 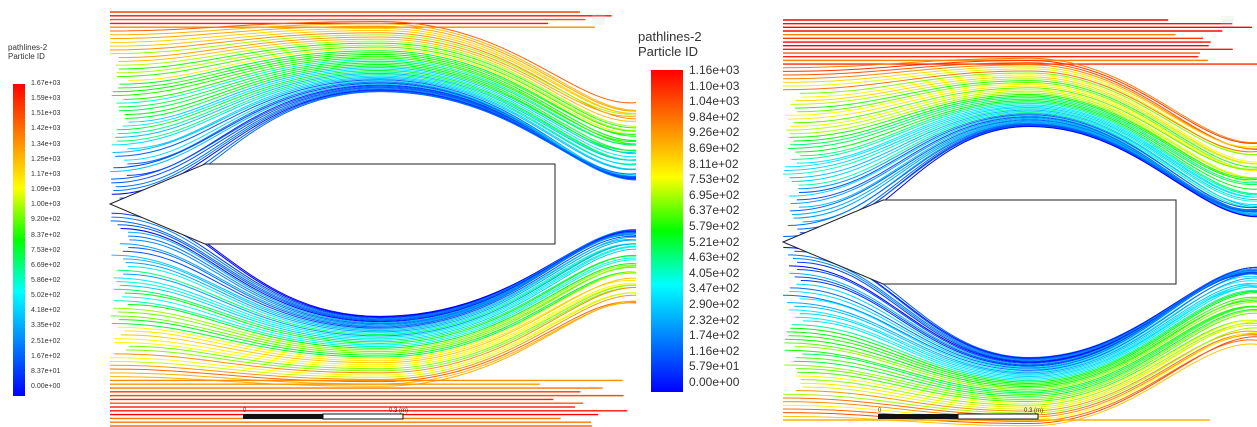 What do you see at coordinates (28, 47) in the screenshot?
I see `legend-title-line1: pathlines-2` at bounding box center [28, 47].